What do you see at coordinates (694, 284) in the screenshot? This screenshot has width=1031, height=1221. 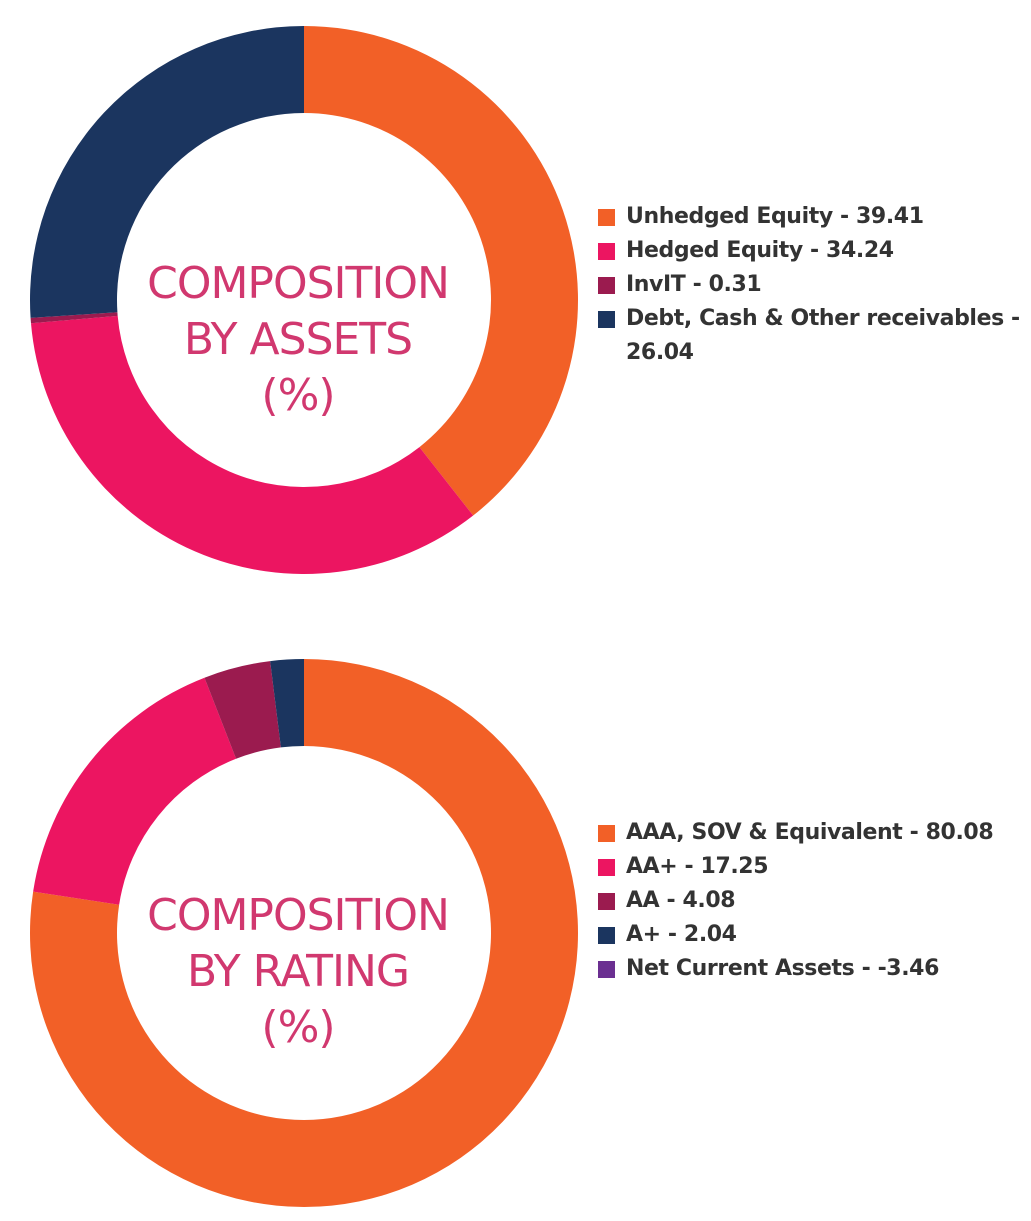 I see `legend-label: InvIT - 0.31` at bounding box center [694, 284].